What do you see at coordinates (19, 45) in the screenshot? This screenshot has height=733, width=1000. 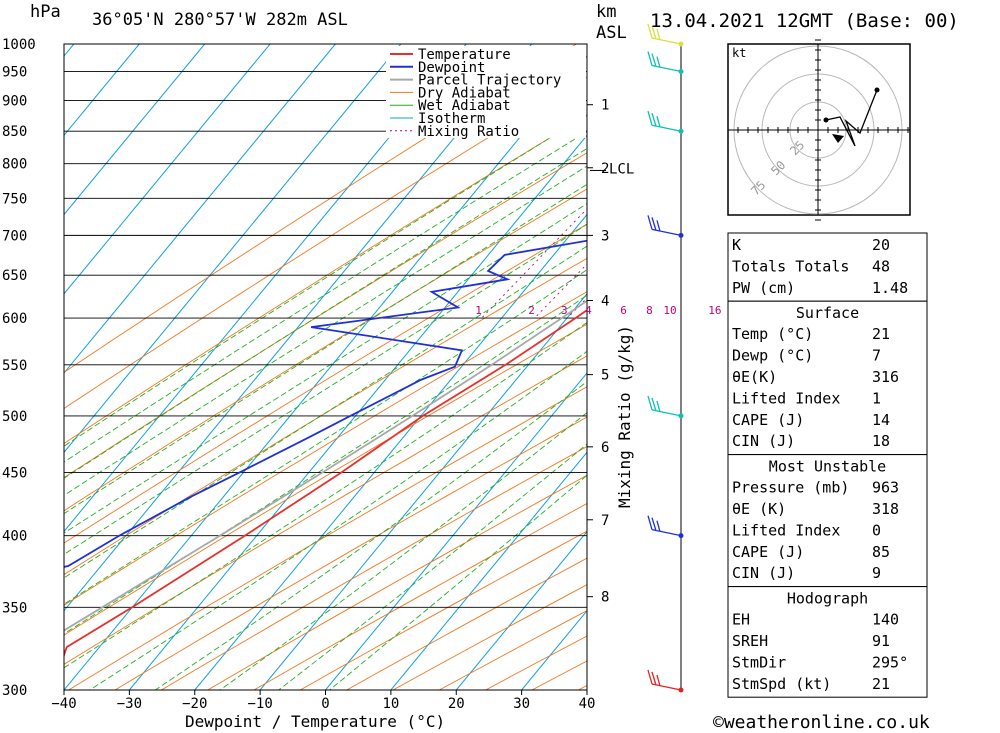 I see `pressure-tick-label: 1000` at bounding box center [19, 45].